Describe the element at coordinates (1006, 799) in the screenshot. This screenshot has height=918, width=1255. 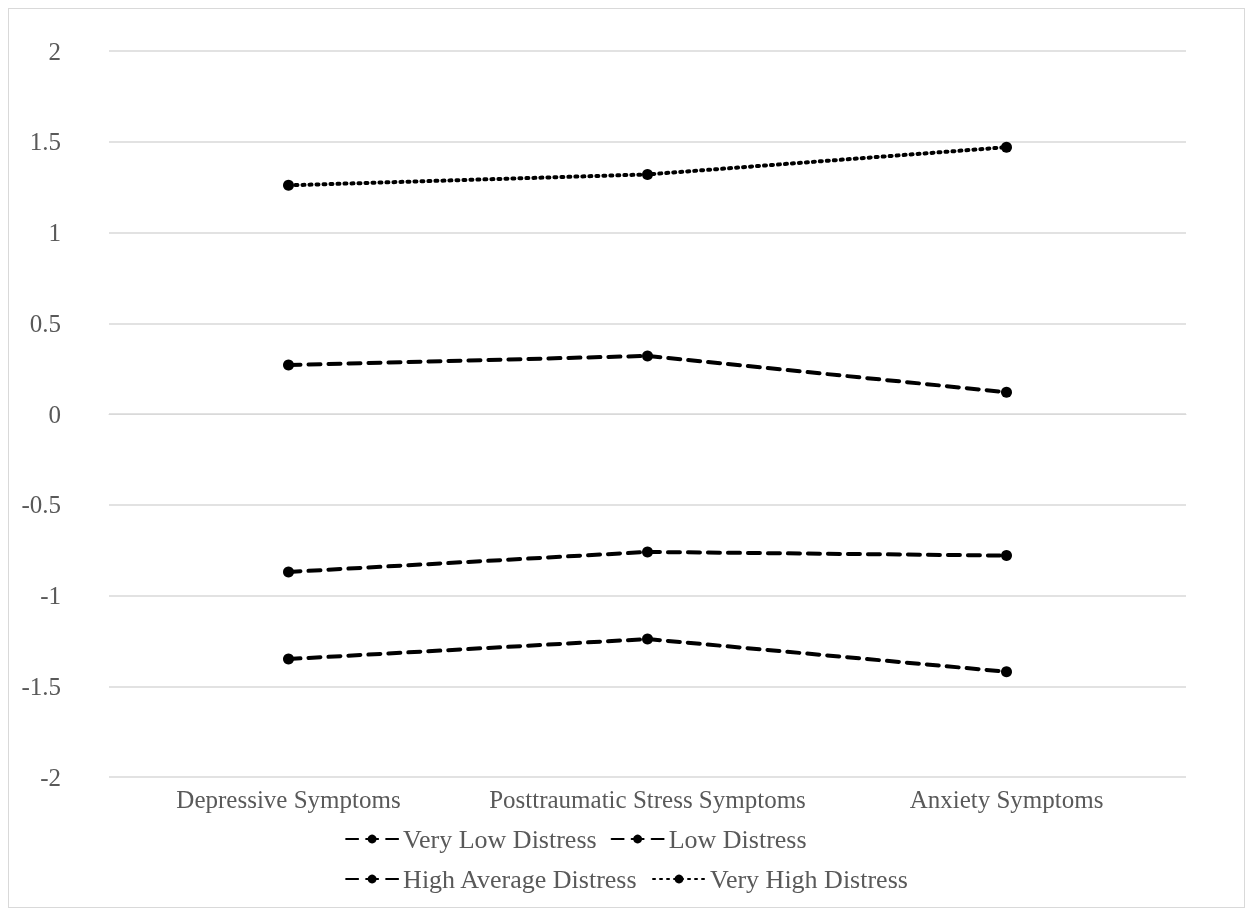
I see `x-tick-label: Anxiety Symptoms` at that location.